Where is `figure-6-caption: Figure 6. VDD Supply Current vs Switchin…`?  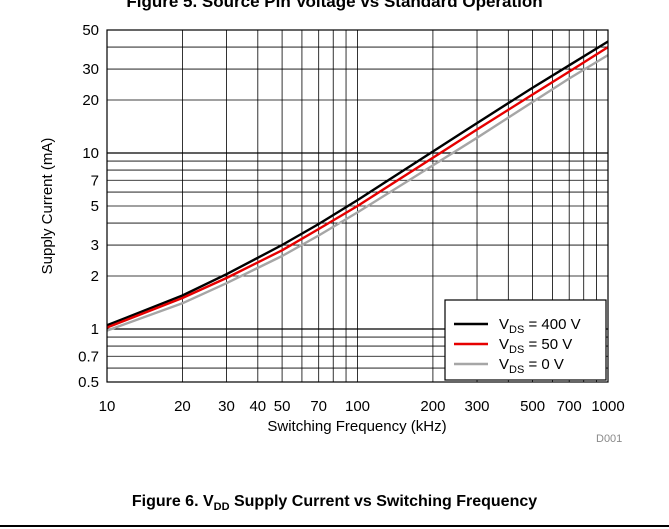 figure-6-caption: Figure 6. VDD Supply Current vs Switchin… is located at coordinates (334, 503).